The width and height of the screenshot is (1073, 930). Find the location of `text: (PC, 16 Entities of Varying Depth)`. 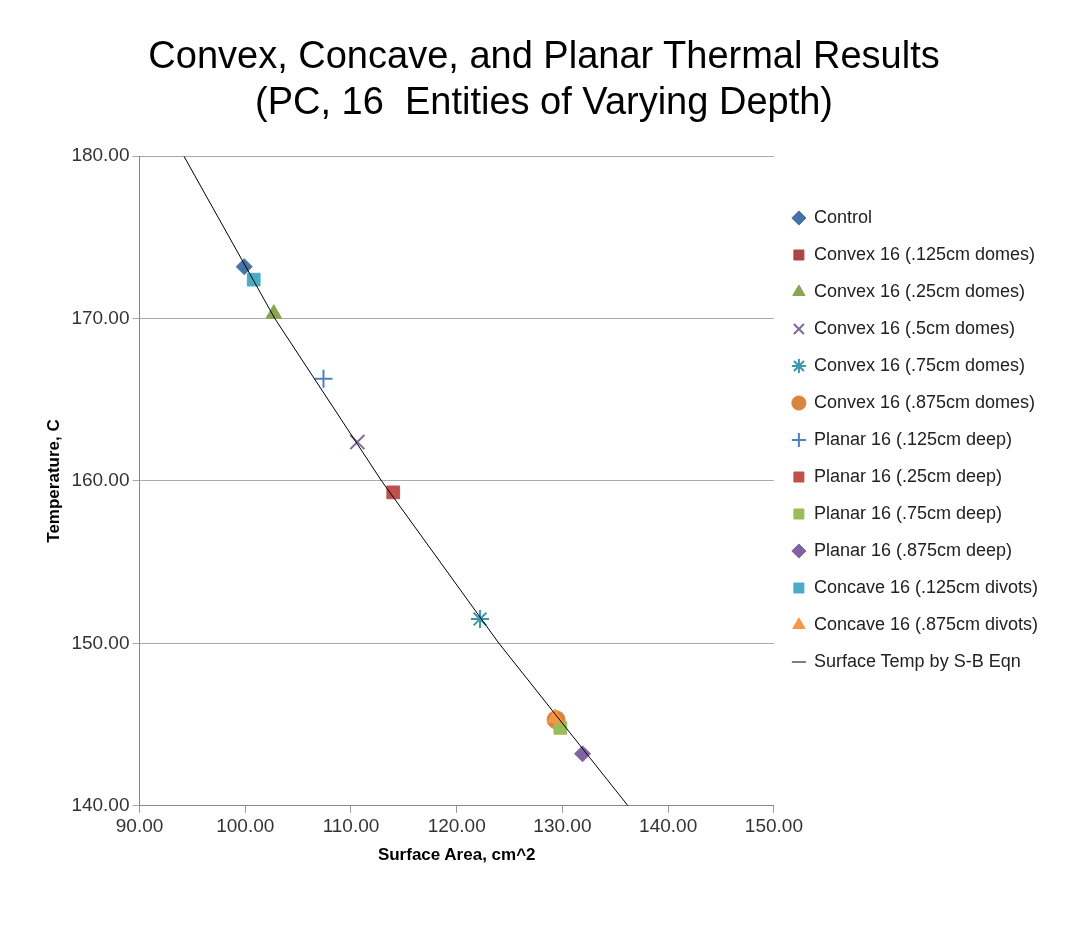

text: (PC, 16 Entities of Varying Depth) is located at coordinates (544, 100).